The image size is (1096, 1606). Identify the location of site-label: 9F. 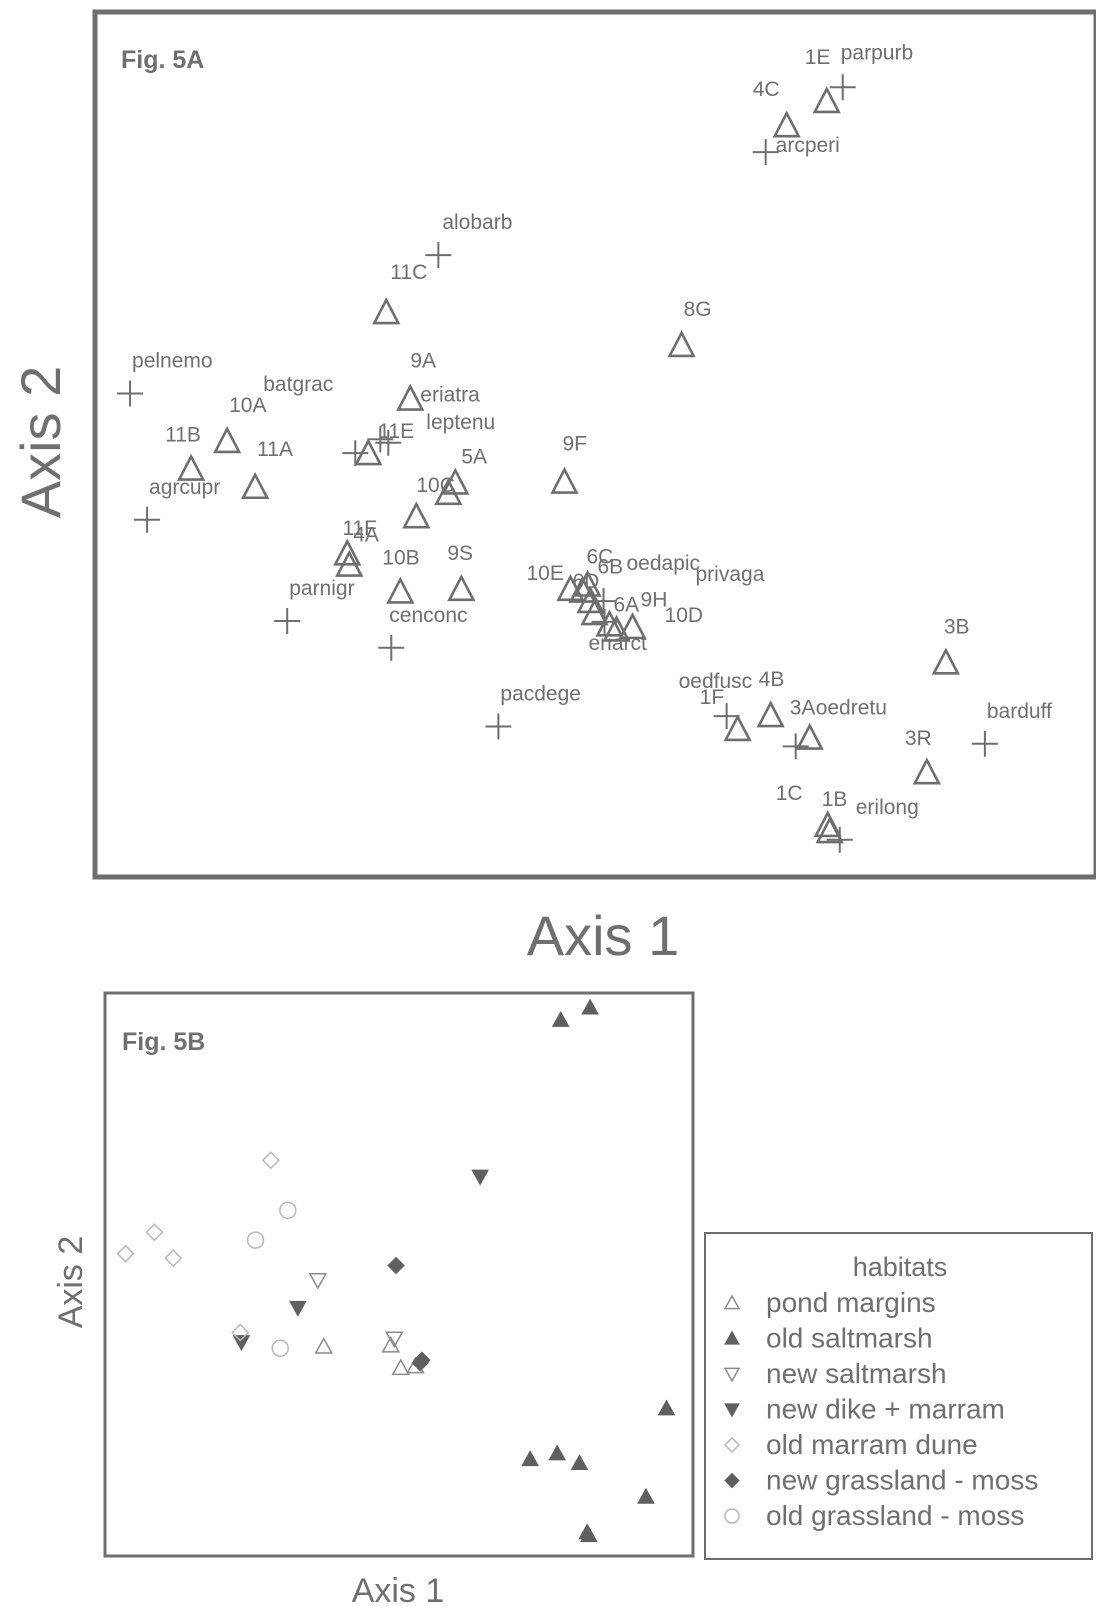
(574, 444).